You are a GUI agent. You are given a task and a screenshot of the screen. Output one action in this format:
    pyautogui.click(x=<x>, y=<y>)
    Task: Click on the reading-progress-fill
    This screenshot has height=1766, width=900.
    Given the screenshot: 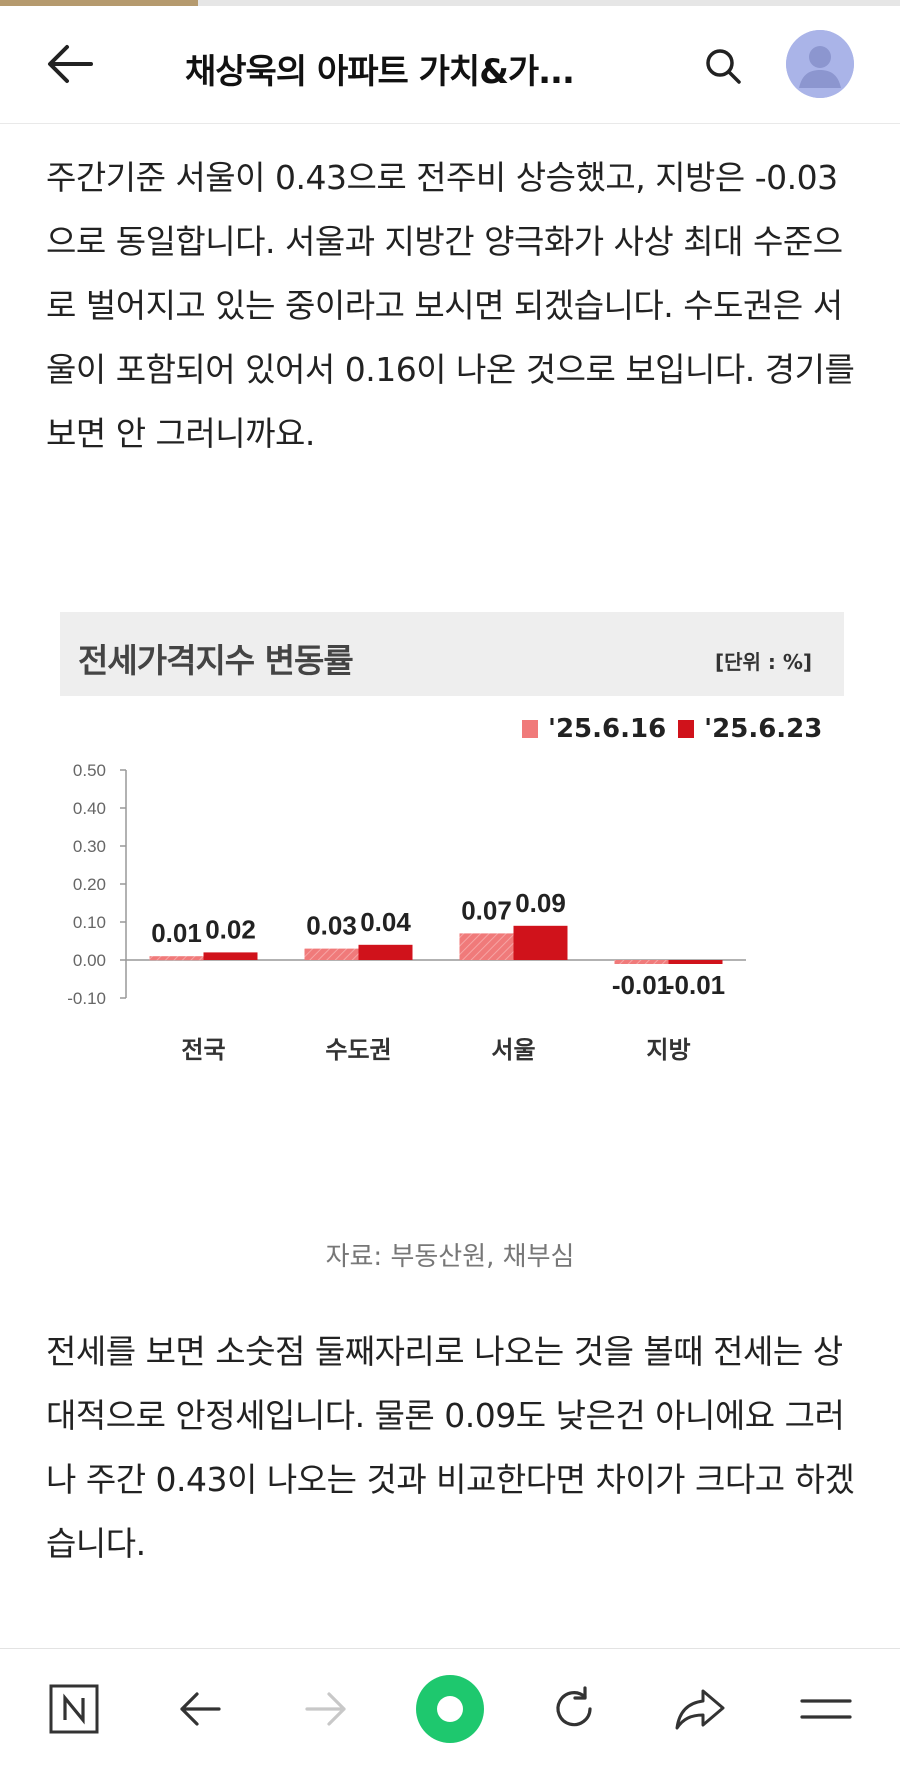 What is the action you would take?
    pyautogui.click(x=99, y=3)
    